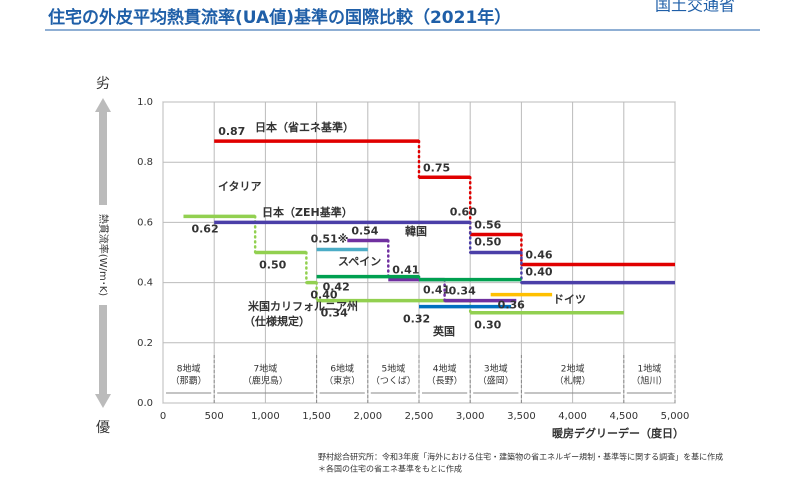  I want to click on x-tick-label: 2,500, so click(419, 416).